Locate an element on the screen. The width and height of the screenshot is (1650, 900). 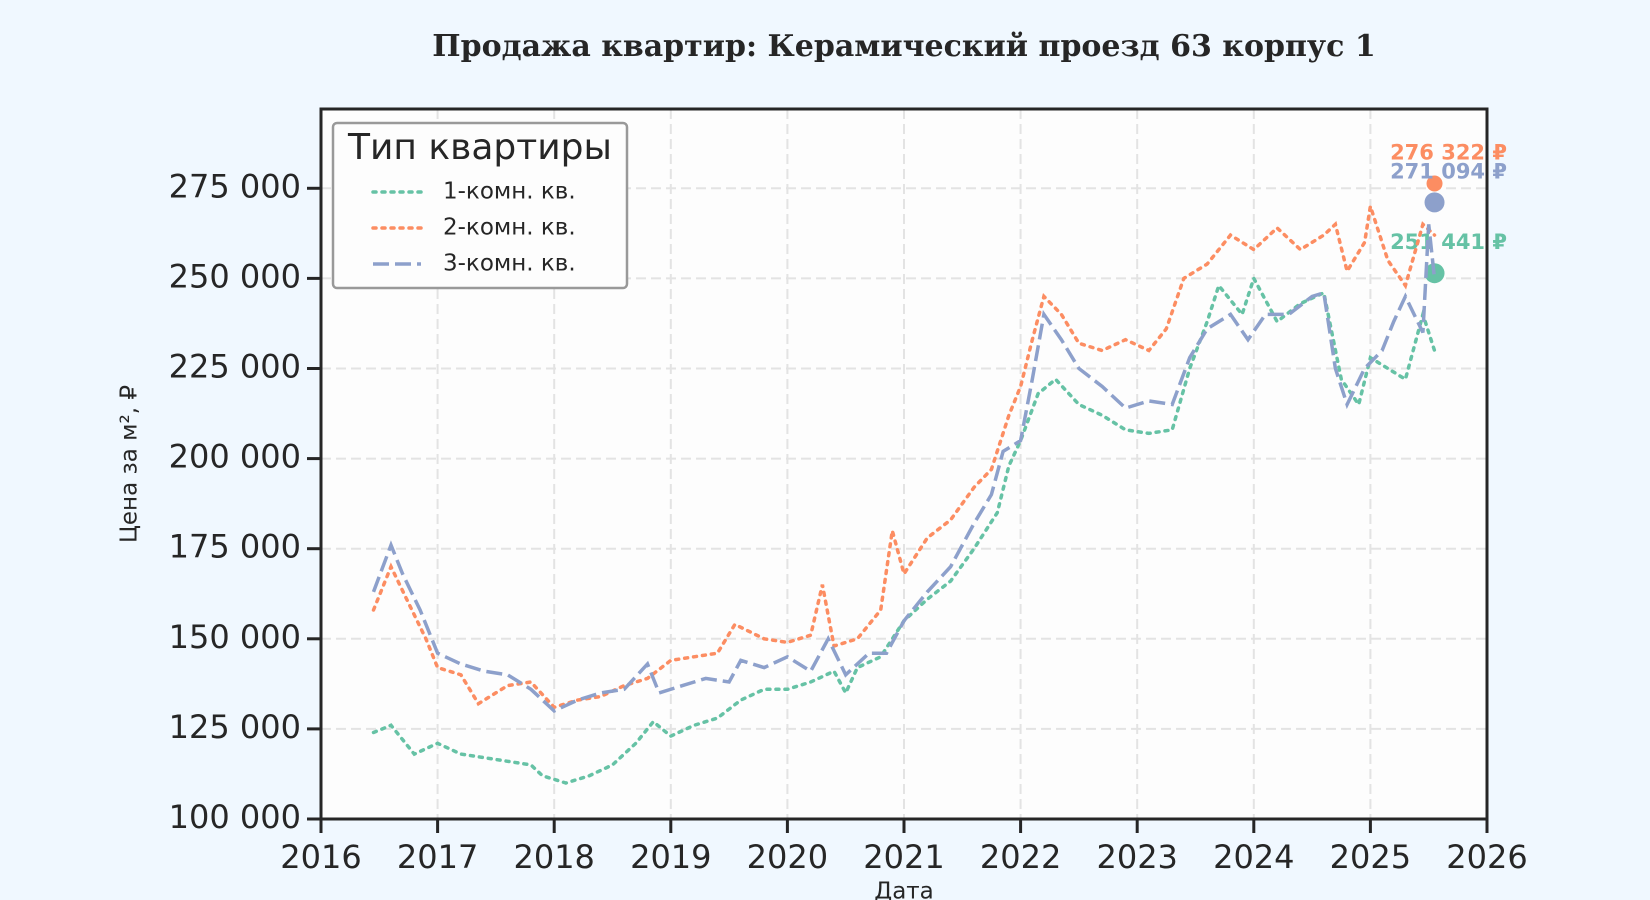
legend-box is located at coordinates (480, 205).